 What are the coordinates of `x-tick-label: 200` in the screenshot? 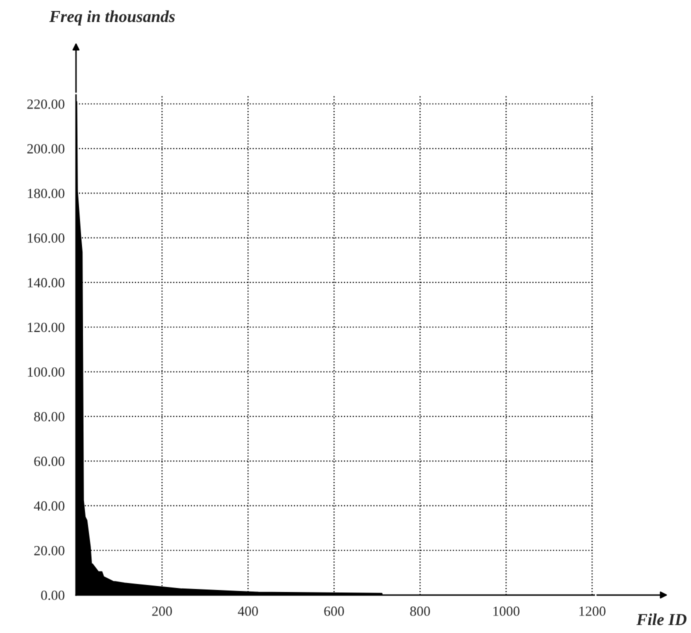 It's located at (162, 611).